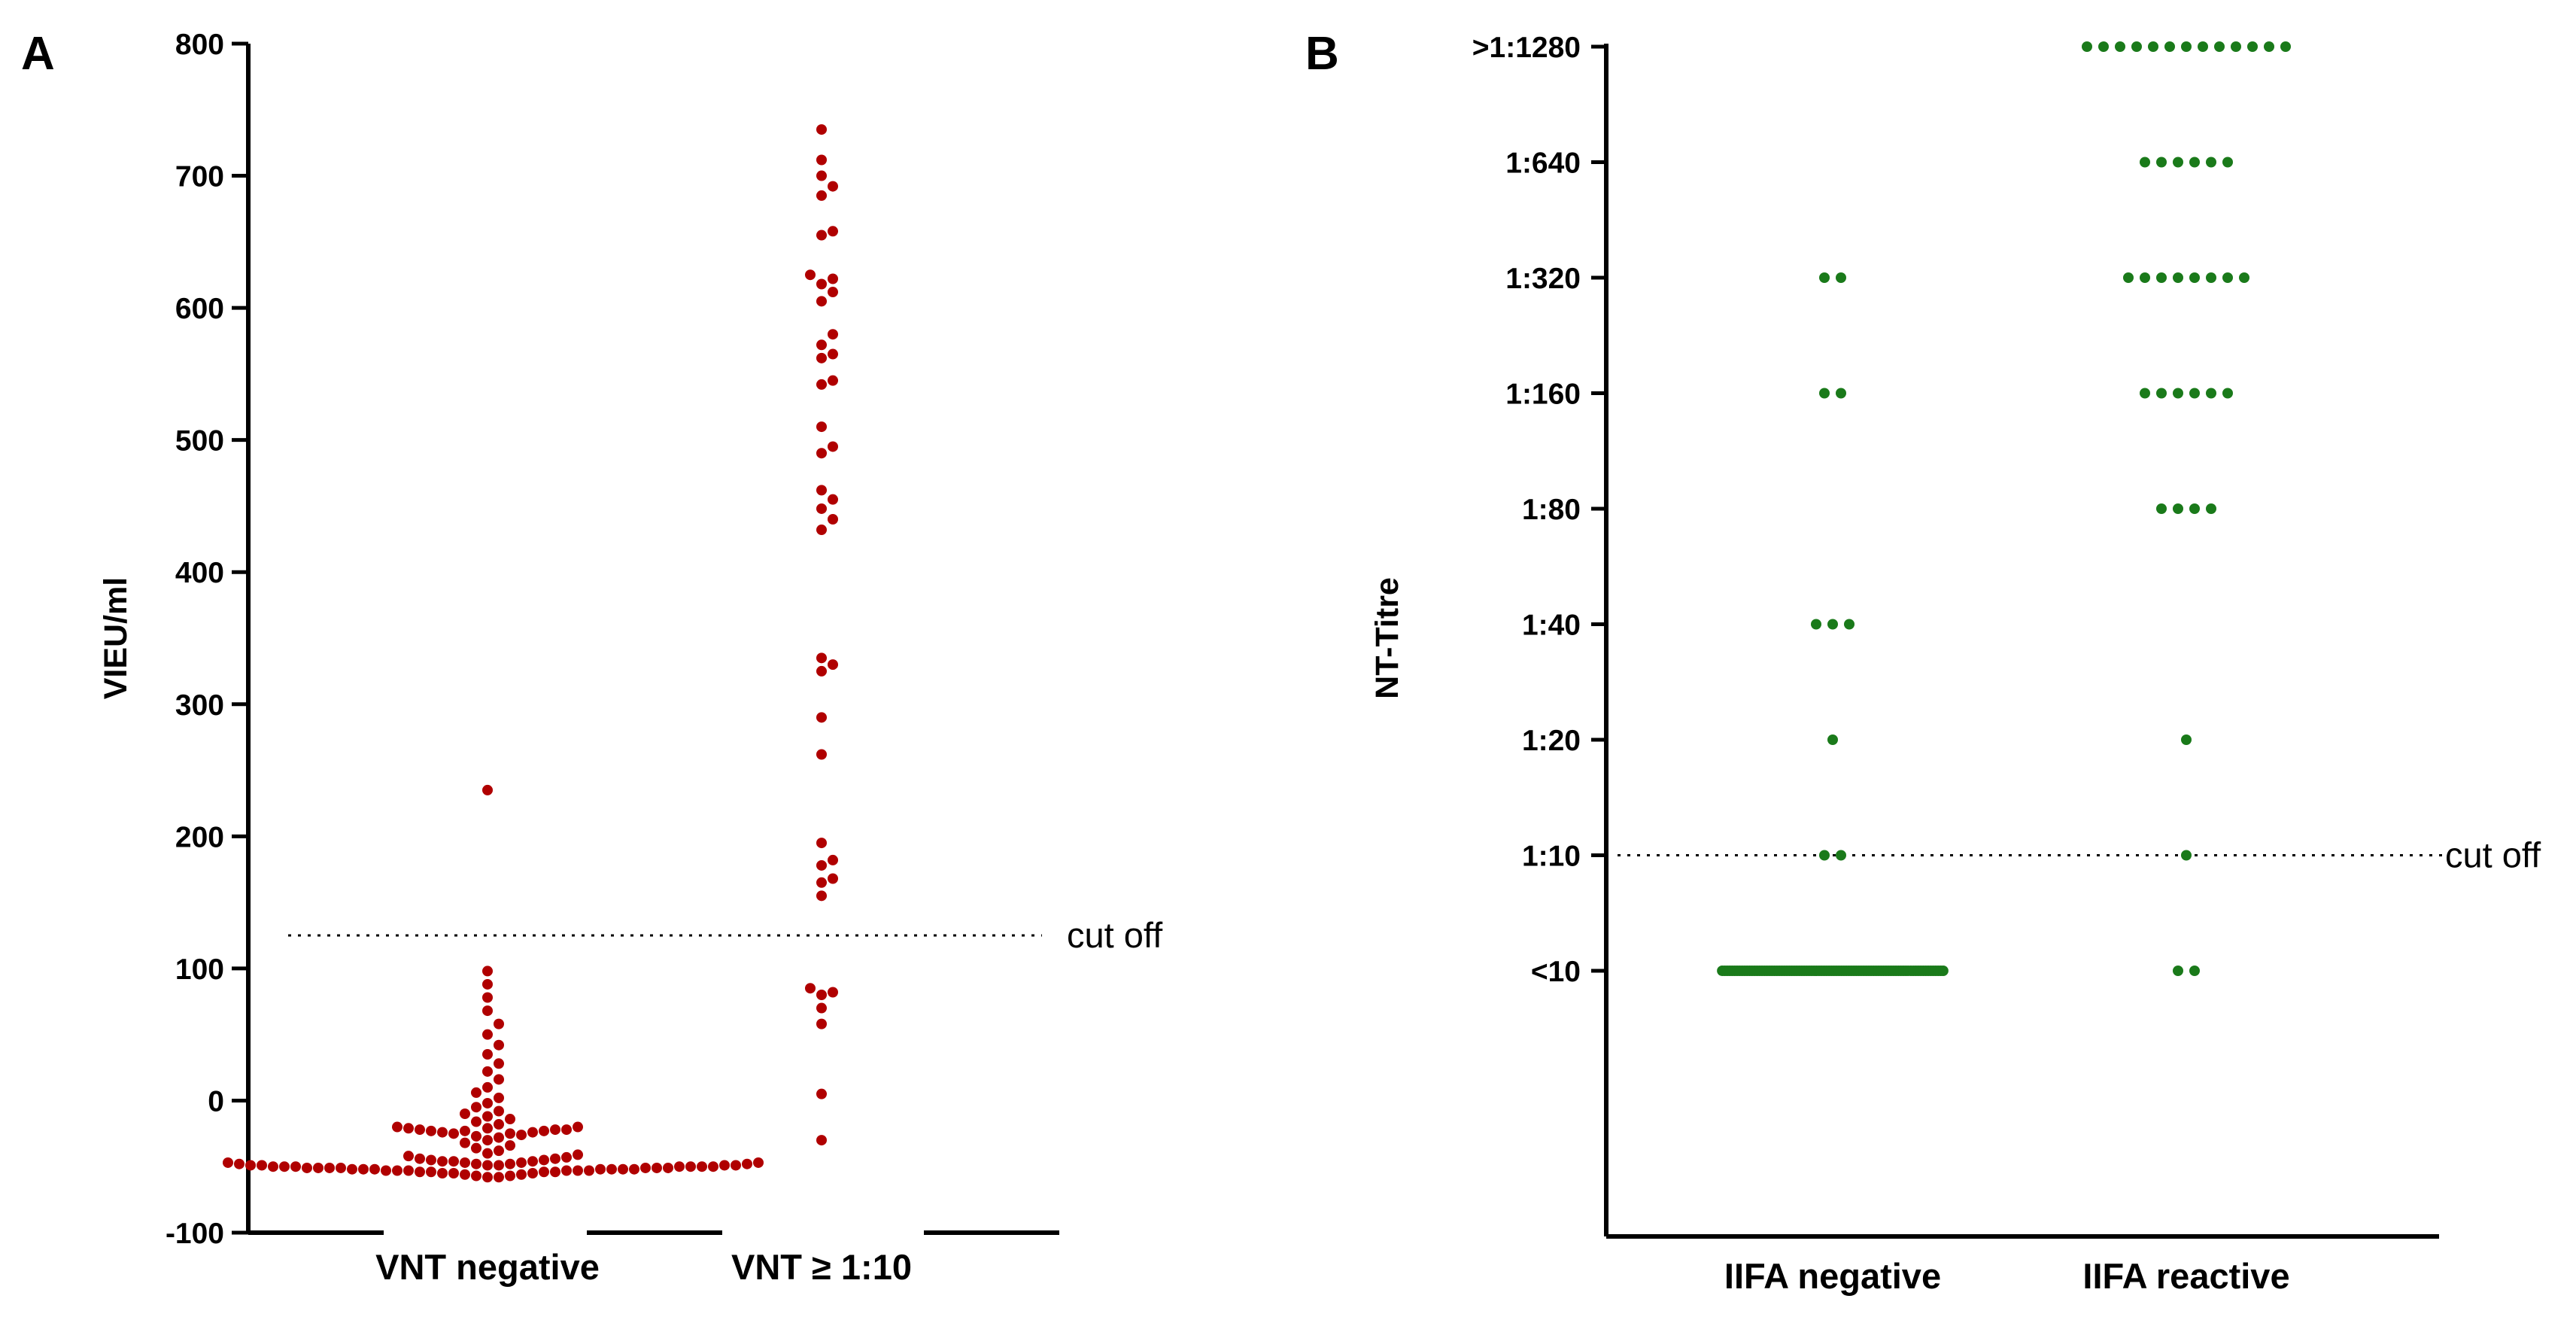 This screenshot has width=2576, height=1329. Describe the element at coordinates (199, 573) in the screenshot. I see `panel-a-y-tick-label: 400` at that location.